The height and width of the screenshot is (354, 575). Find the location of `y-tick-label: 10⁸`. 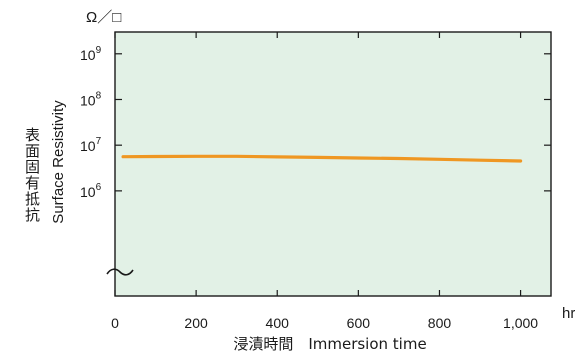

y-tick-label: 10⁸ is located at coordinates (91, 99).